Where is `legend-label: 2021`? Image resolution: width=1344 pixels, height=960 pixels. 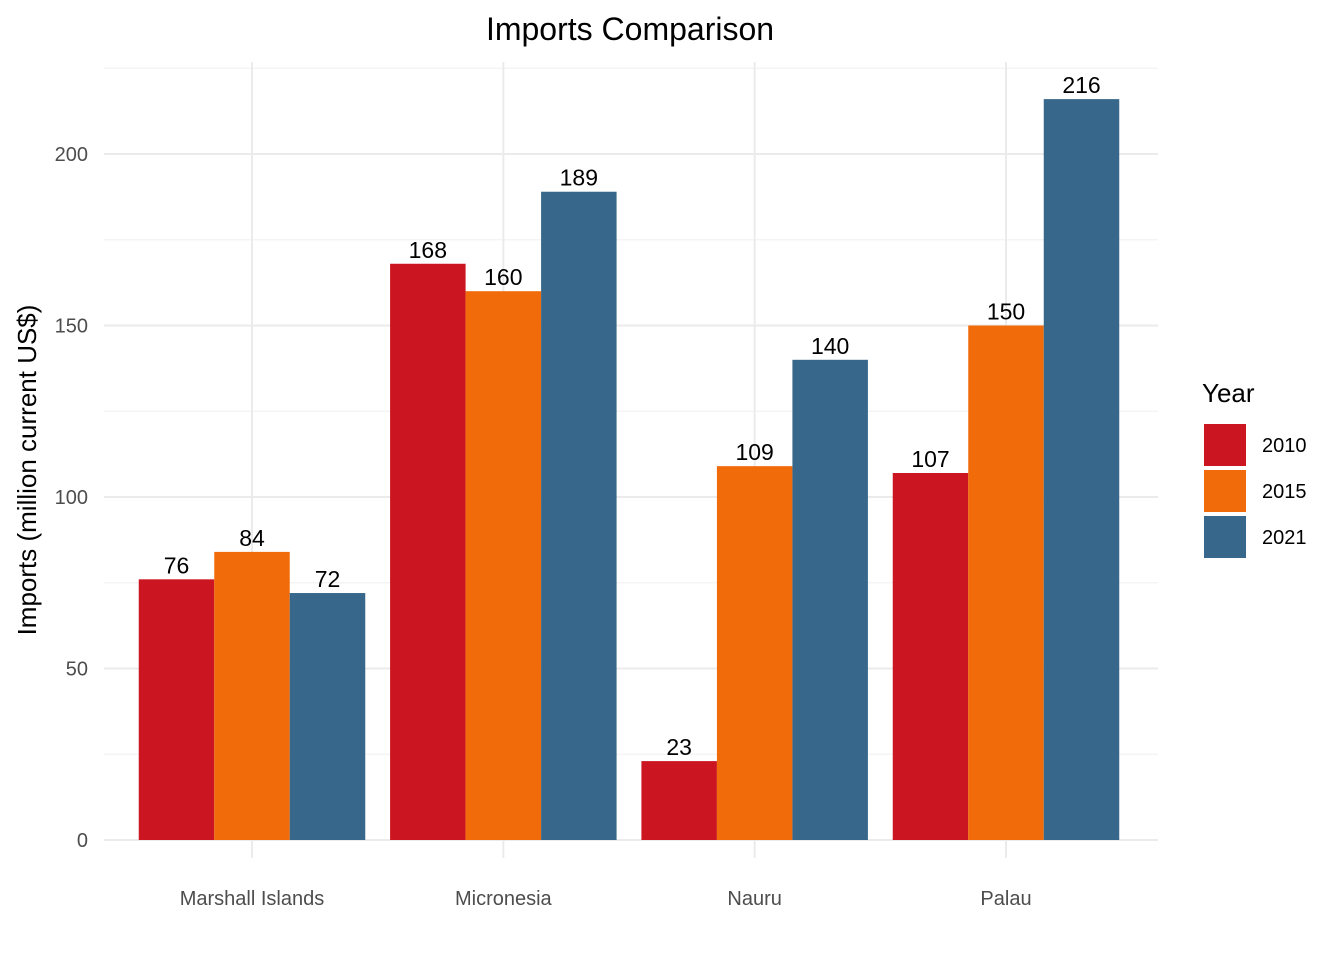 legend-label: 2021 is located at coordinates (1284, 538).